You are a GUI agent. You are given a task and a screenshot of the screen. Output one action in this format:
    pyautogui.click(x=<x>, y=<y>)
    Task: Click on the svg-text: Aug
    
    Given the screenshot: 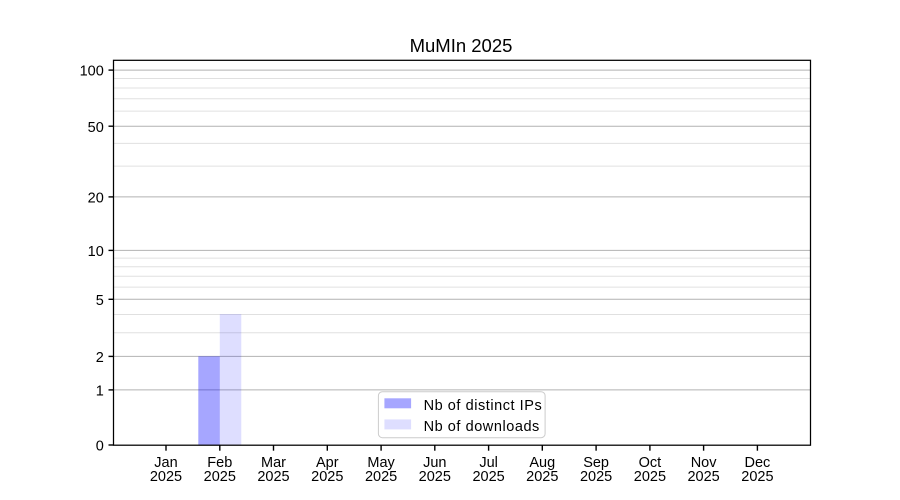 What is the action you would take?
    pyautogui.click(x=542, y=463)
    